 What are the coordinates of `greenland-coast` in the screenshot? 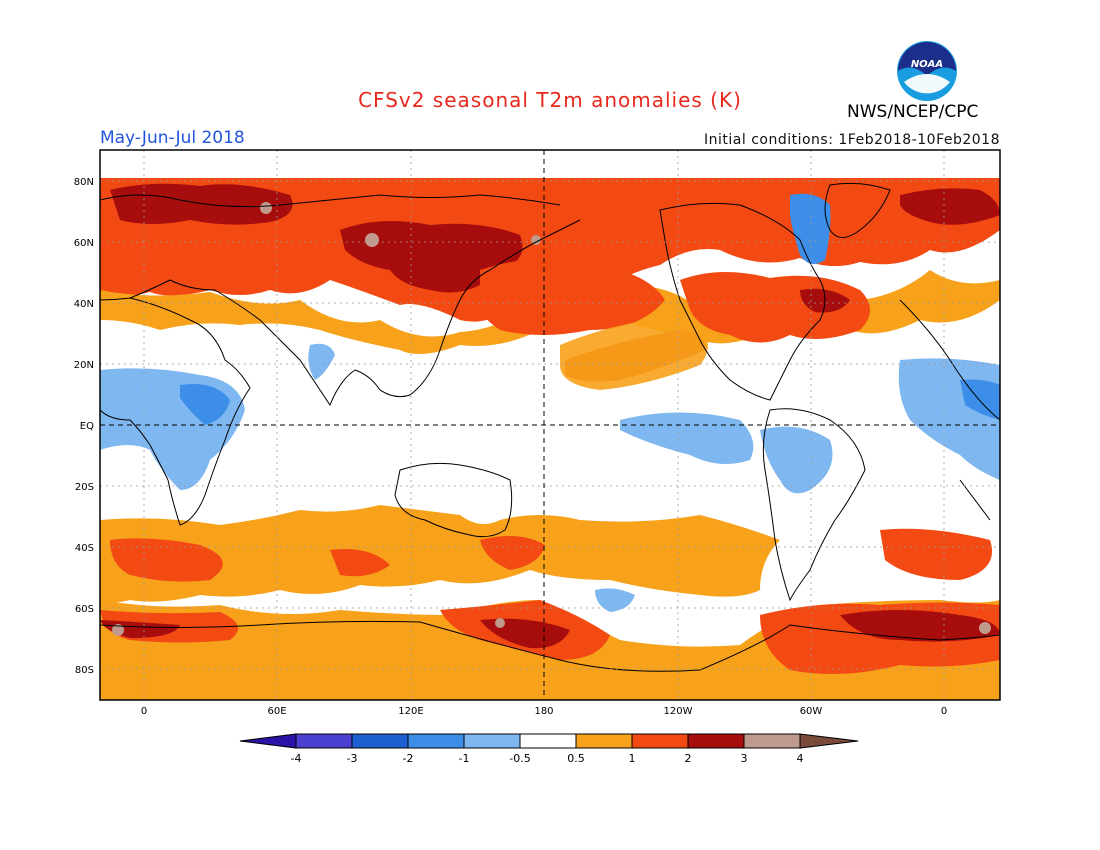 It's located at (857, 210).